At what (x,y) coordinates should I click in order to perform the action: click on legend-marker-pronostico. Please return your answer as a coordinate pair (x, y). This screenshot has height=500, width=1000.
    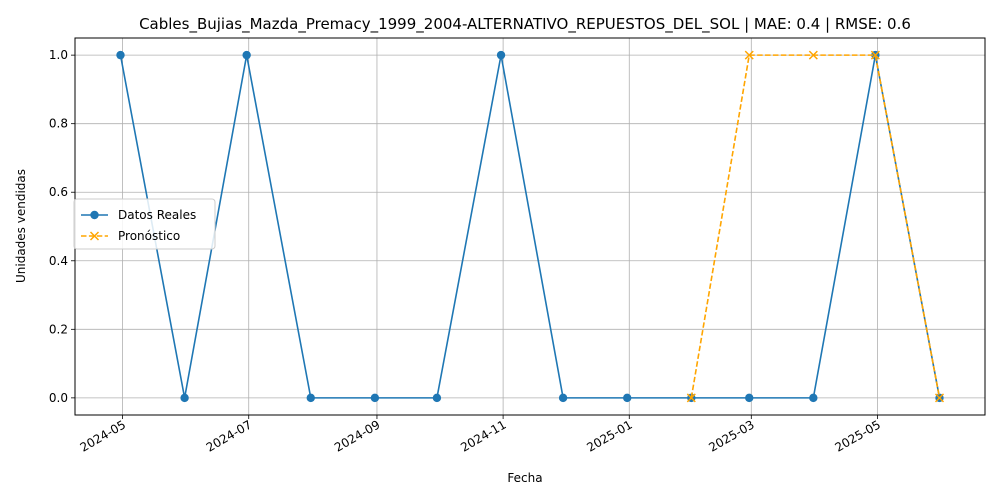
    Looking at the image, I should click on (94, 236).